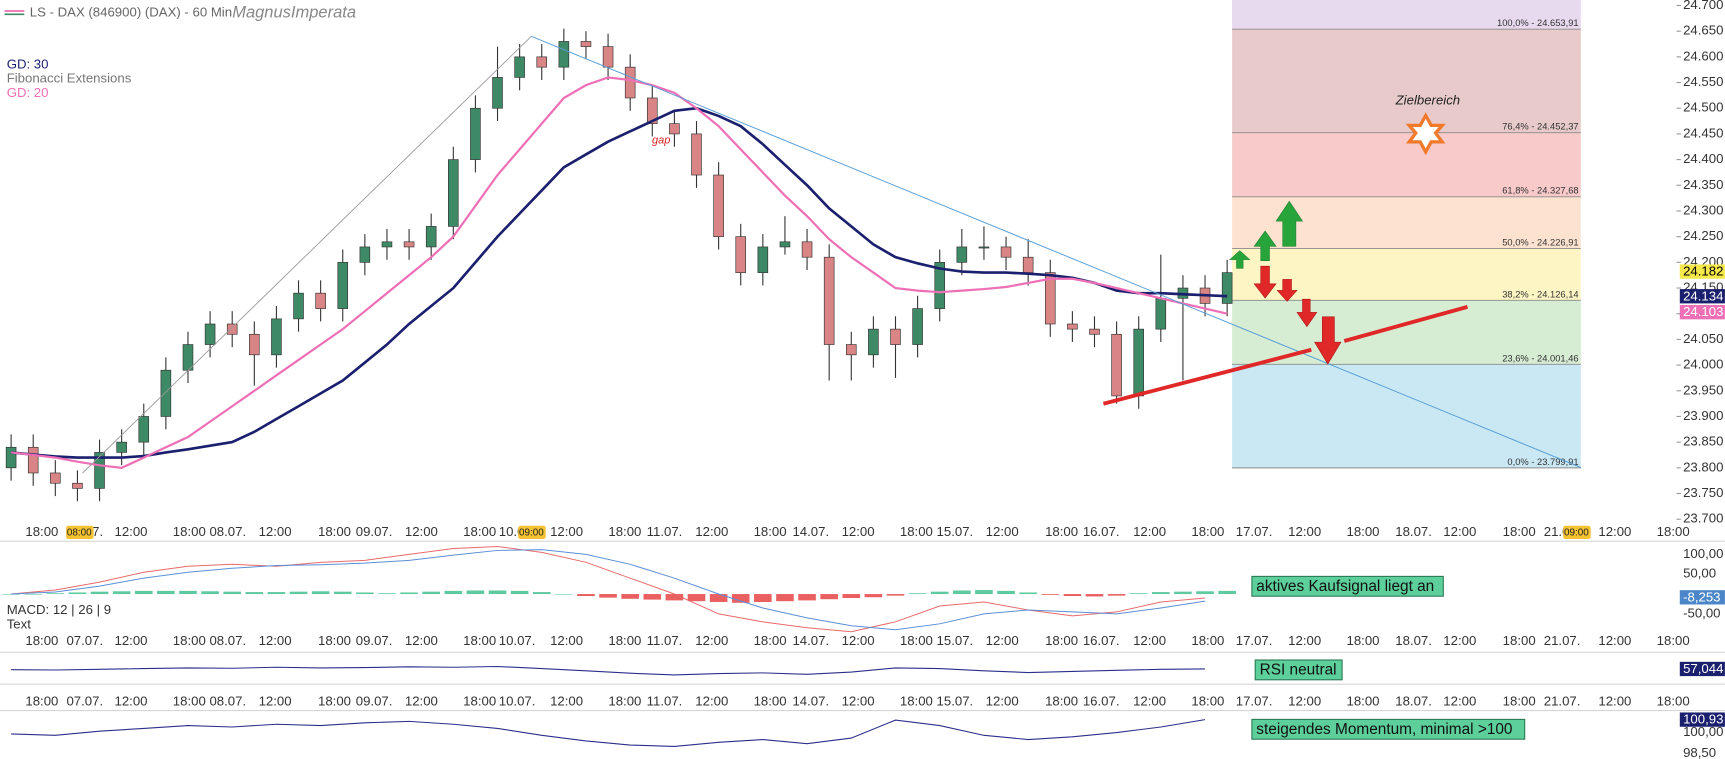  I want to click on price-tag-label: 24.134, so click(1703, 295).